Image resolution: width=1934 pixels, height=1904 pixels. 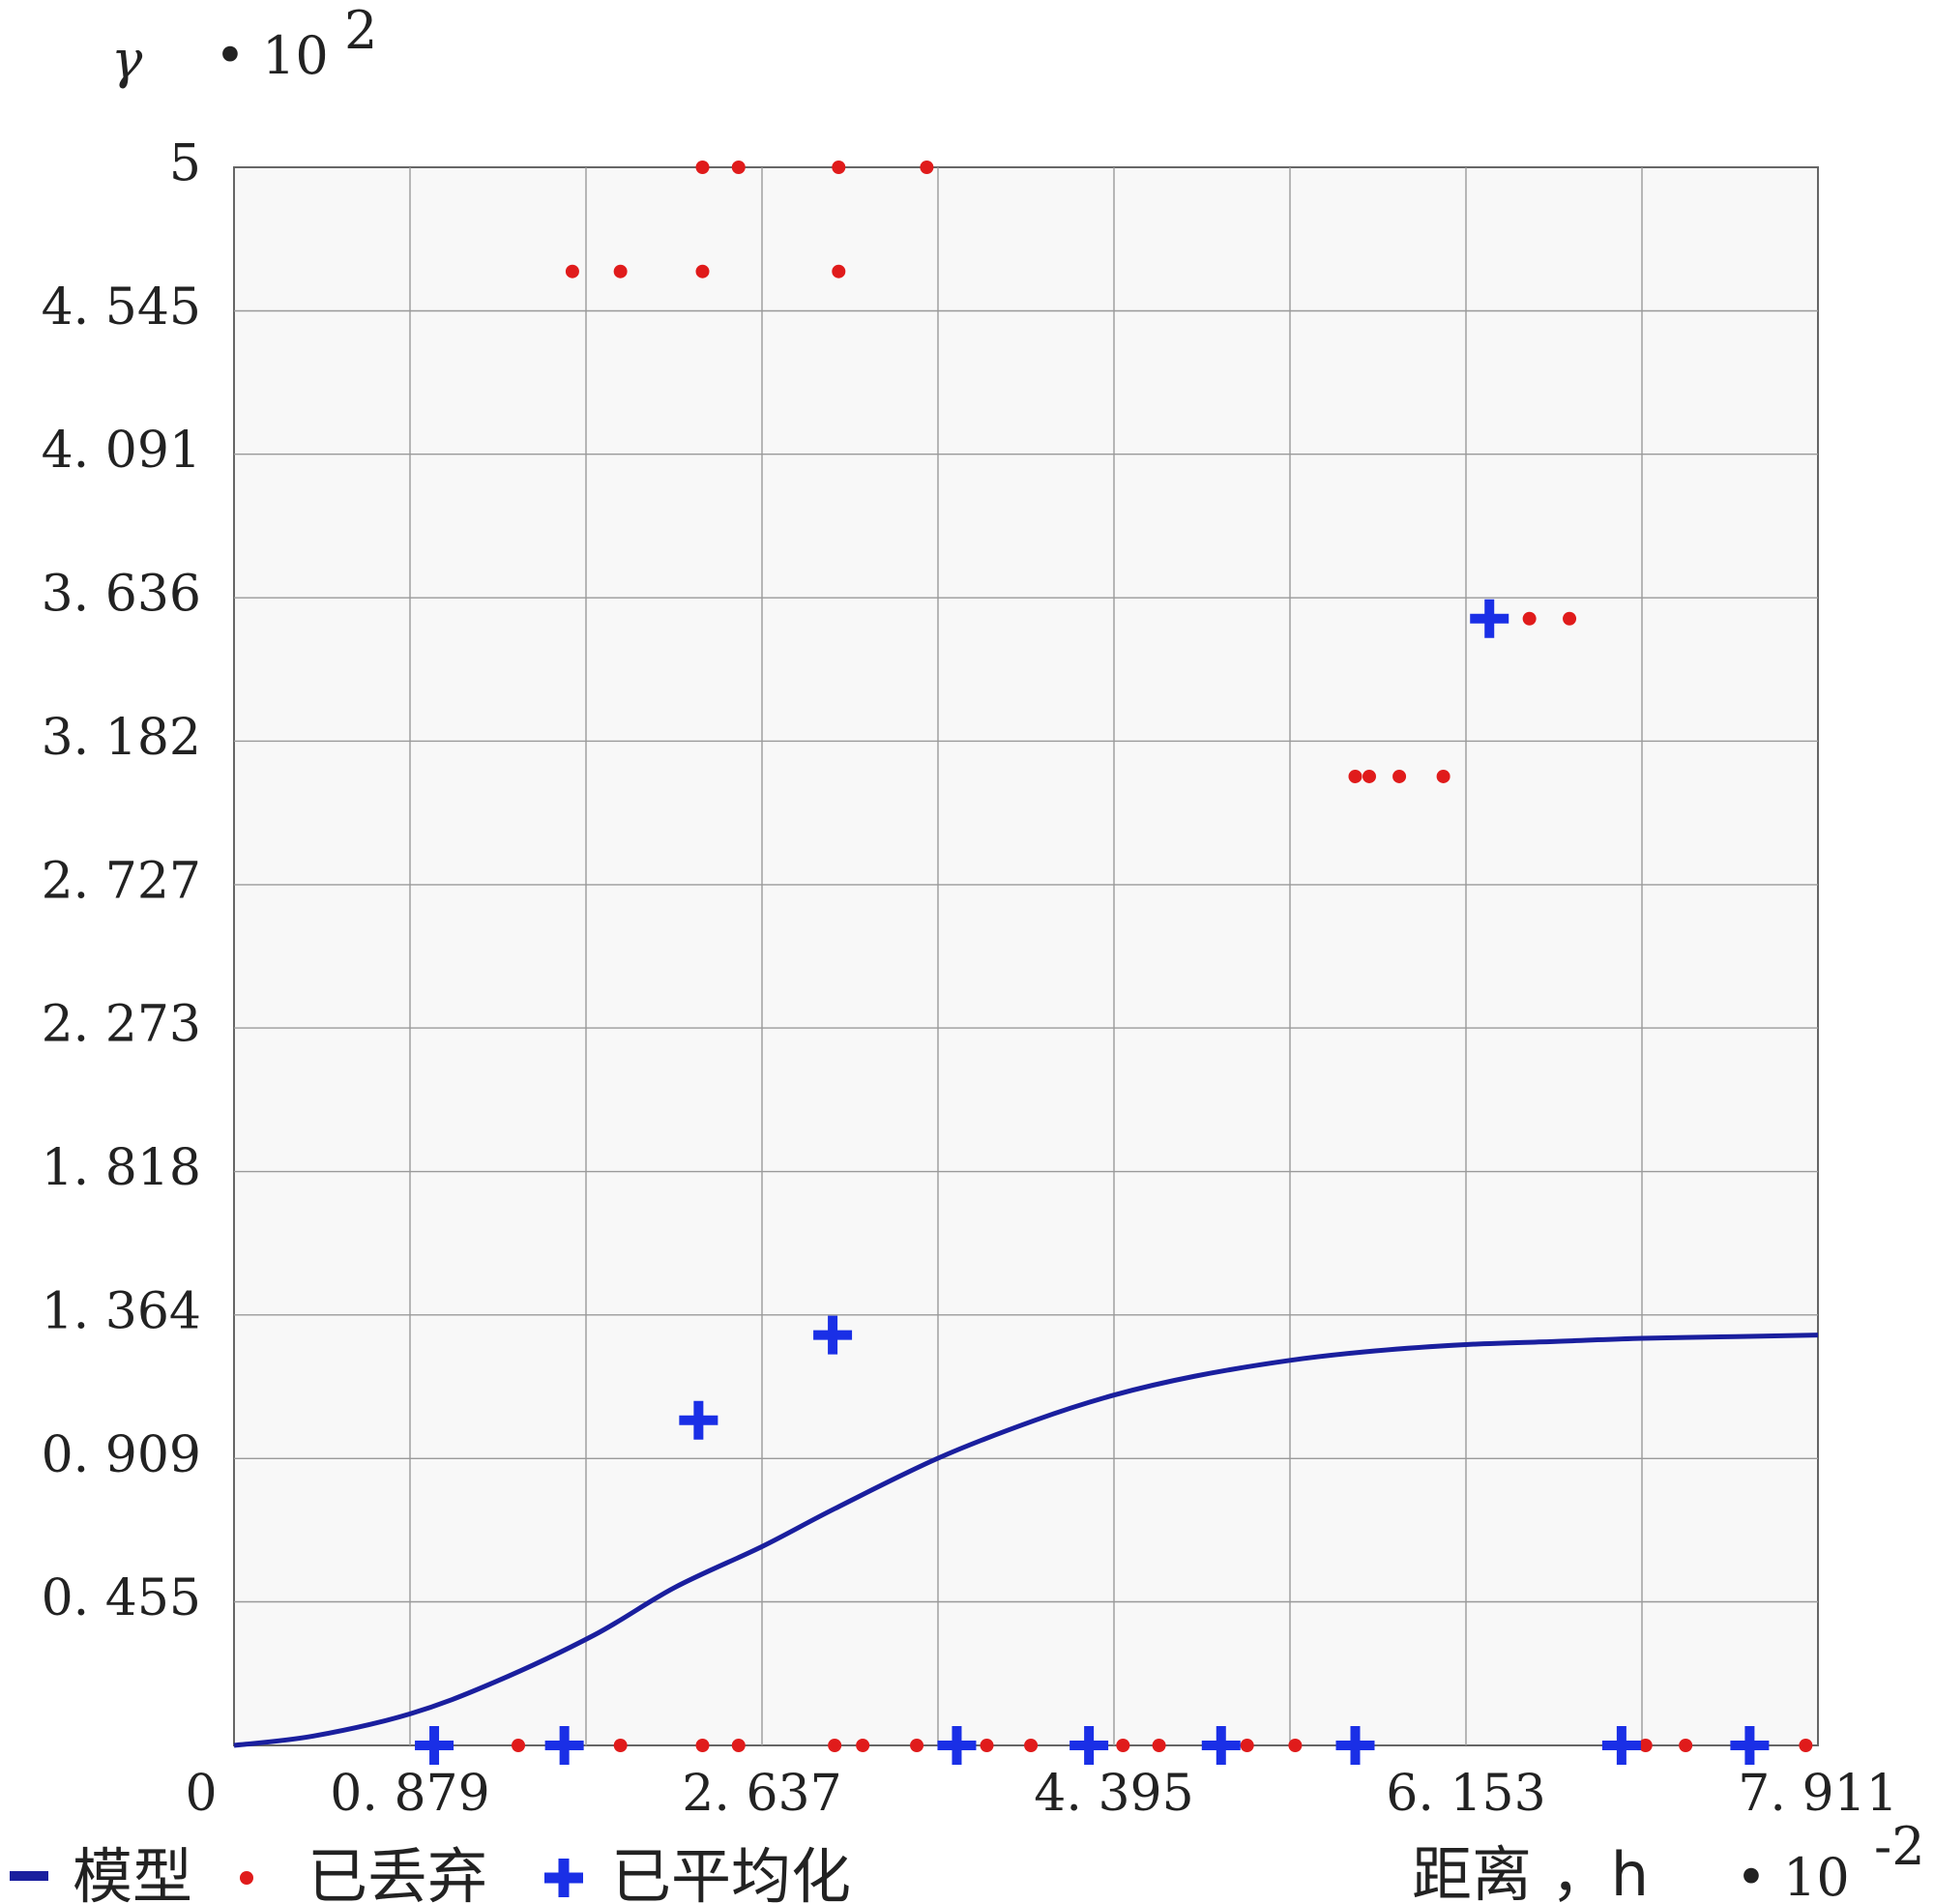 I want to click on y-axis-multiplier: • 10, so click(x=272, y=56).